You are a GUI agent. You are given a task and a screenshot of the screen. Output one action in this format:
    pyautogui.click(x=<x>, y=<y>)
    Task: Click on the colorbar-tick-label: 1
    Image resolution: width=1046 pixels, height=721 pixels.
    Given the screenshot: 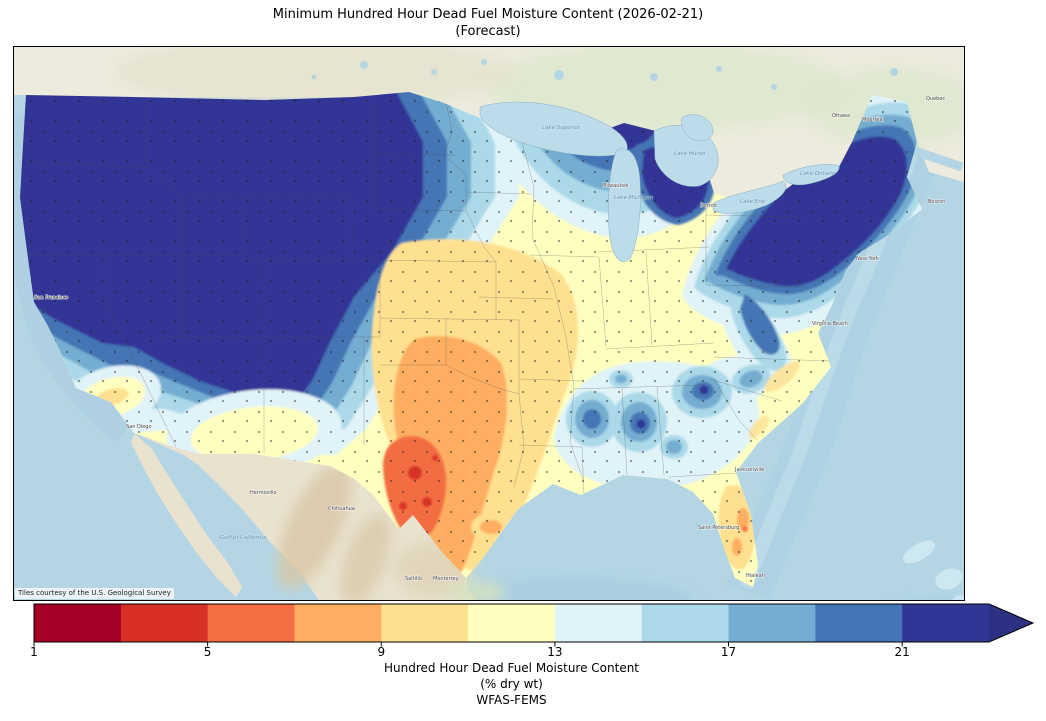 What is the action you would take?
    pyautogui.click(x=34, y=652)
    